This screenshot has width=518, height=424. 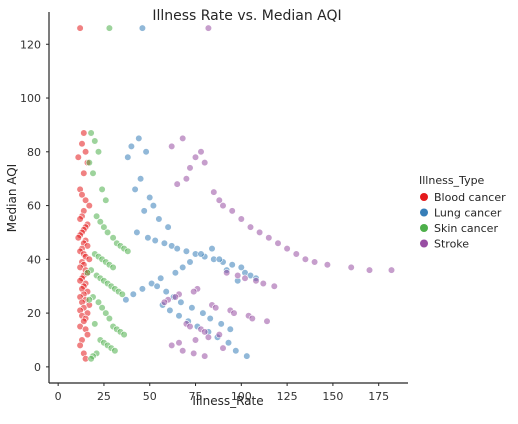 I want to click on x-tick-label: 0, so click(x=58, y=396).